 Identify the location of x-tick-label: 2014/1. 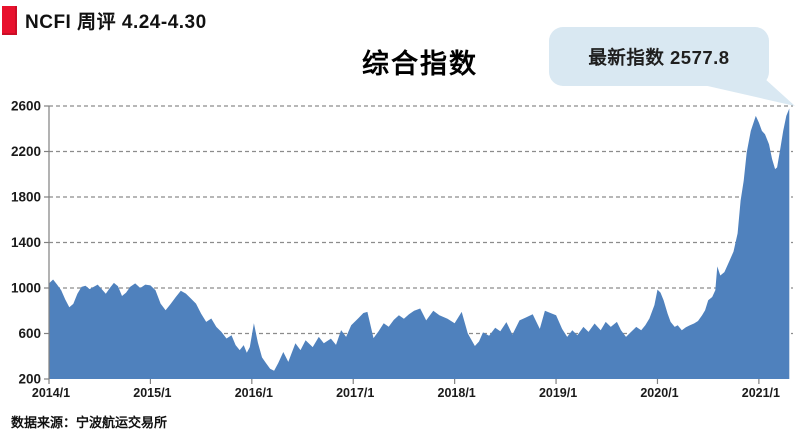
(51, 393).